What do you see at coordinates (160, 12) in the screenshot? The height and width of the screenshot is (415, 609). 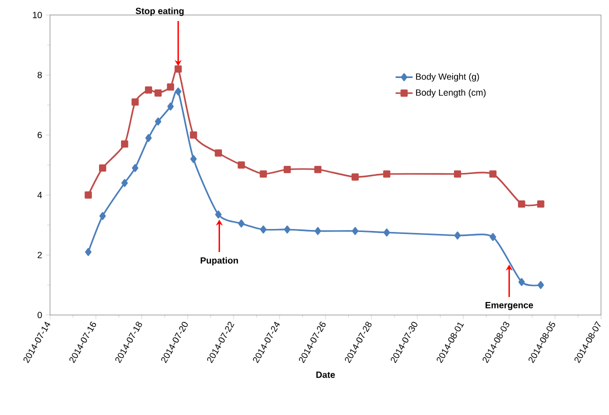 I see `annotation: Stop eating` at bounding box center [160, 12].